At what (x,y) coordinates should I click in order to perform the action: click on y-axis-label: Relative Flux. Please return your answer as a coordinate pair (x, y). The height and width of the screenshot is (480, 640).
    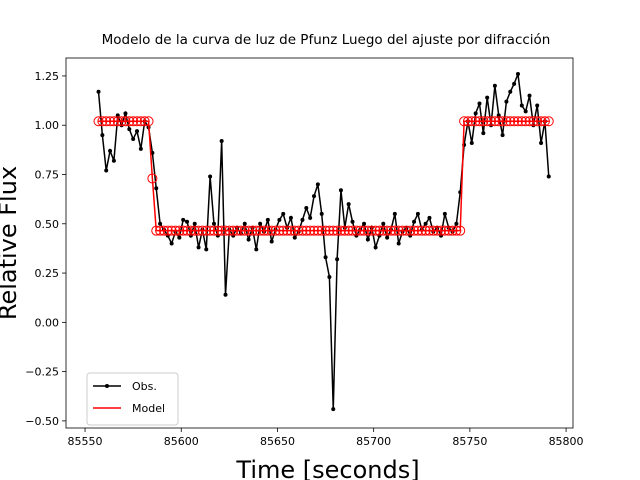
    Looking at the image, I should click on (11, 243).